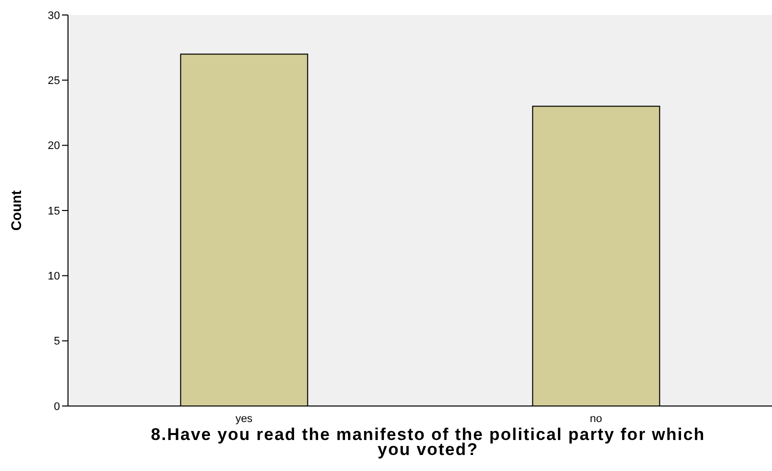 This screenshot has height=471, width=772. Describe the element at coordinates (57, 342) in the screenshot. I see `y-tick-label: 5` at that location.